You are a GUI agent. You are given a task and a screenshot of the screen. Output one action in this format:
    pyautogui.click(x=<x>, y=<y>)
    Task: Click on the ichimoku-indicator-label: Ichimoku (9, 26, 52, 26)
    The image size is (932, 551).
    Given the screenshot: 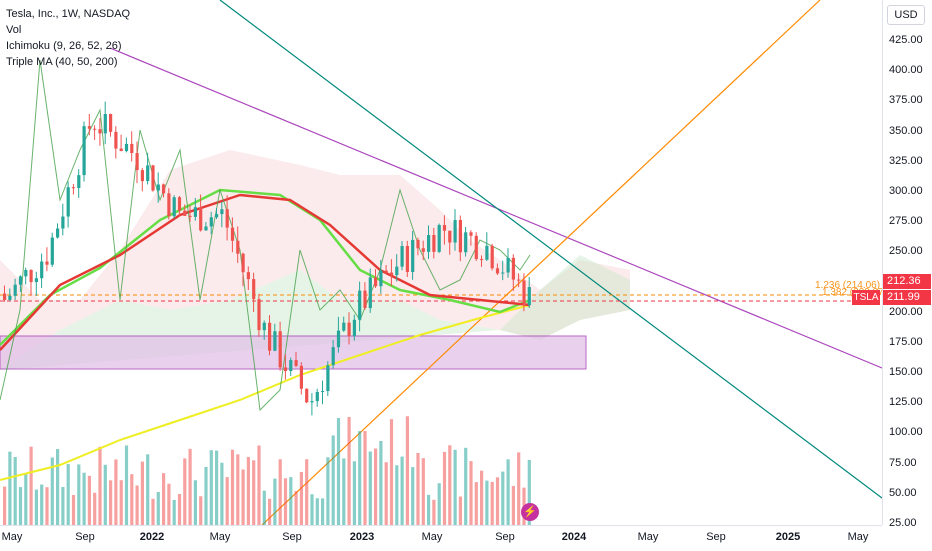 What is the action you would take?
    pyautogui.click(x=64, y=46)
    